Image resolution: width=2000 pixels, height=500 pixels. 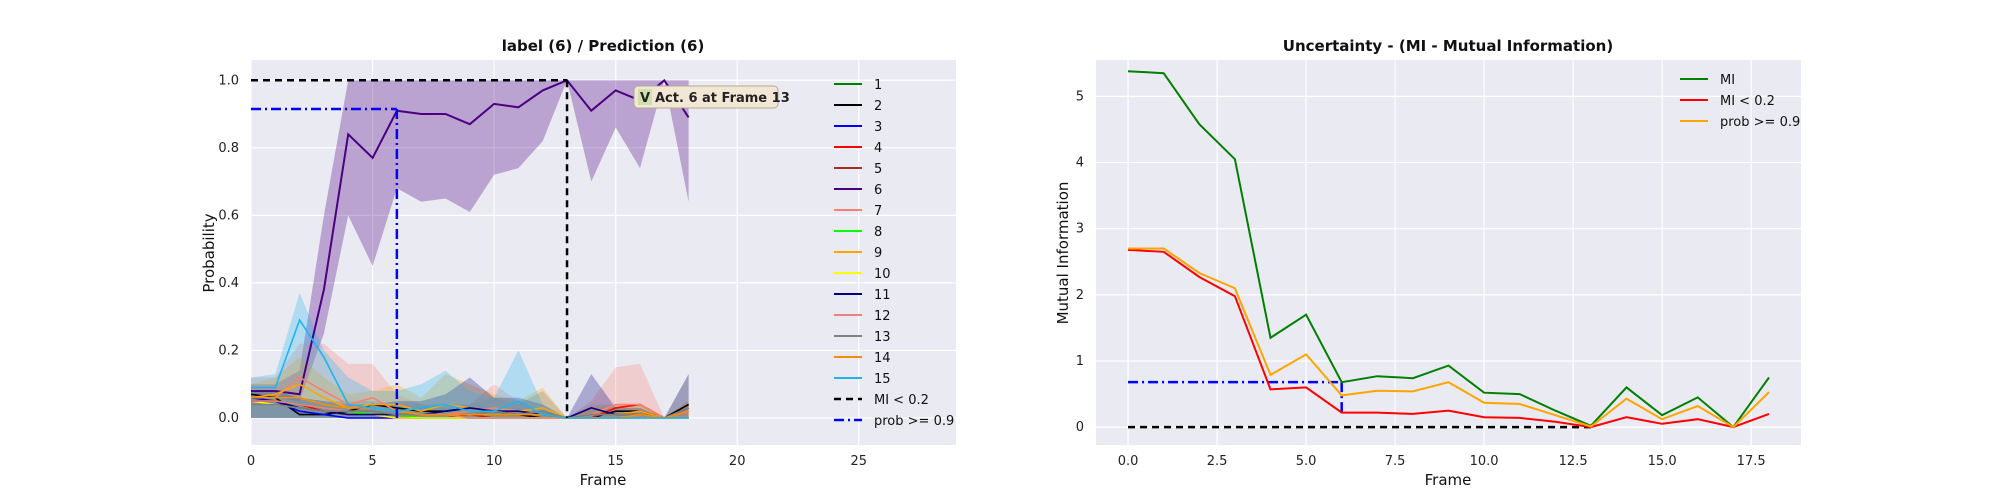 What do you see at coordinates (557, 461) in the screenshot?
I see `left-x-ticks: 0 5 10 15 20 25` at bounding box center [557, 461].